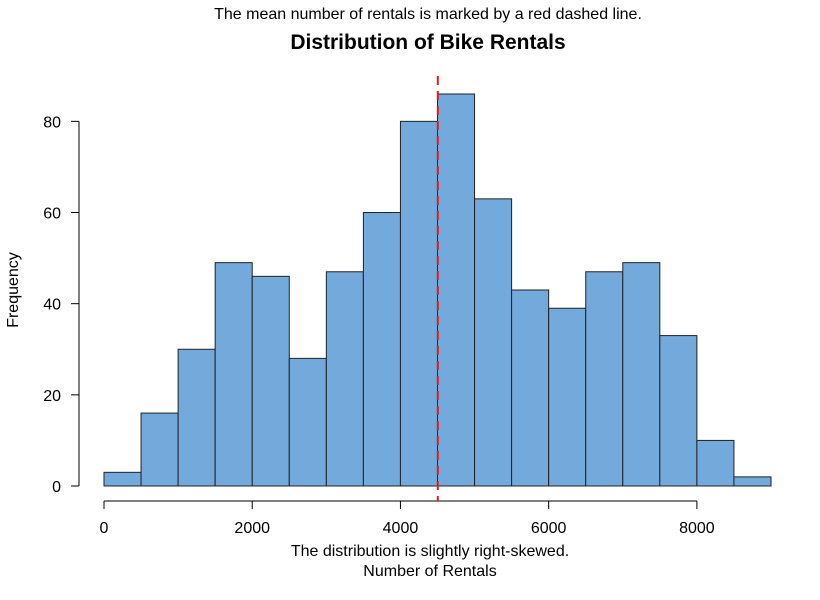 The width and height of the screenshot is (820, 600). Describe the element at coordinates (56, 487) in the screenshot. I see `y-tick-label: 0` at that location.